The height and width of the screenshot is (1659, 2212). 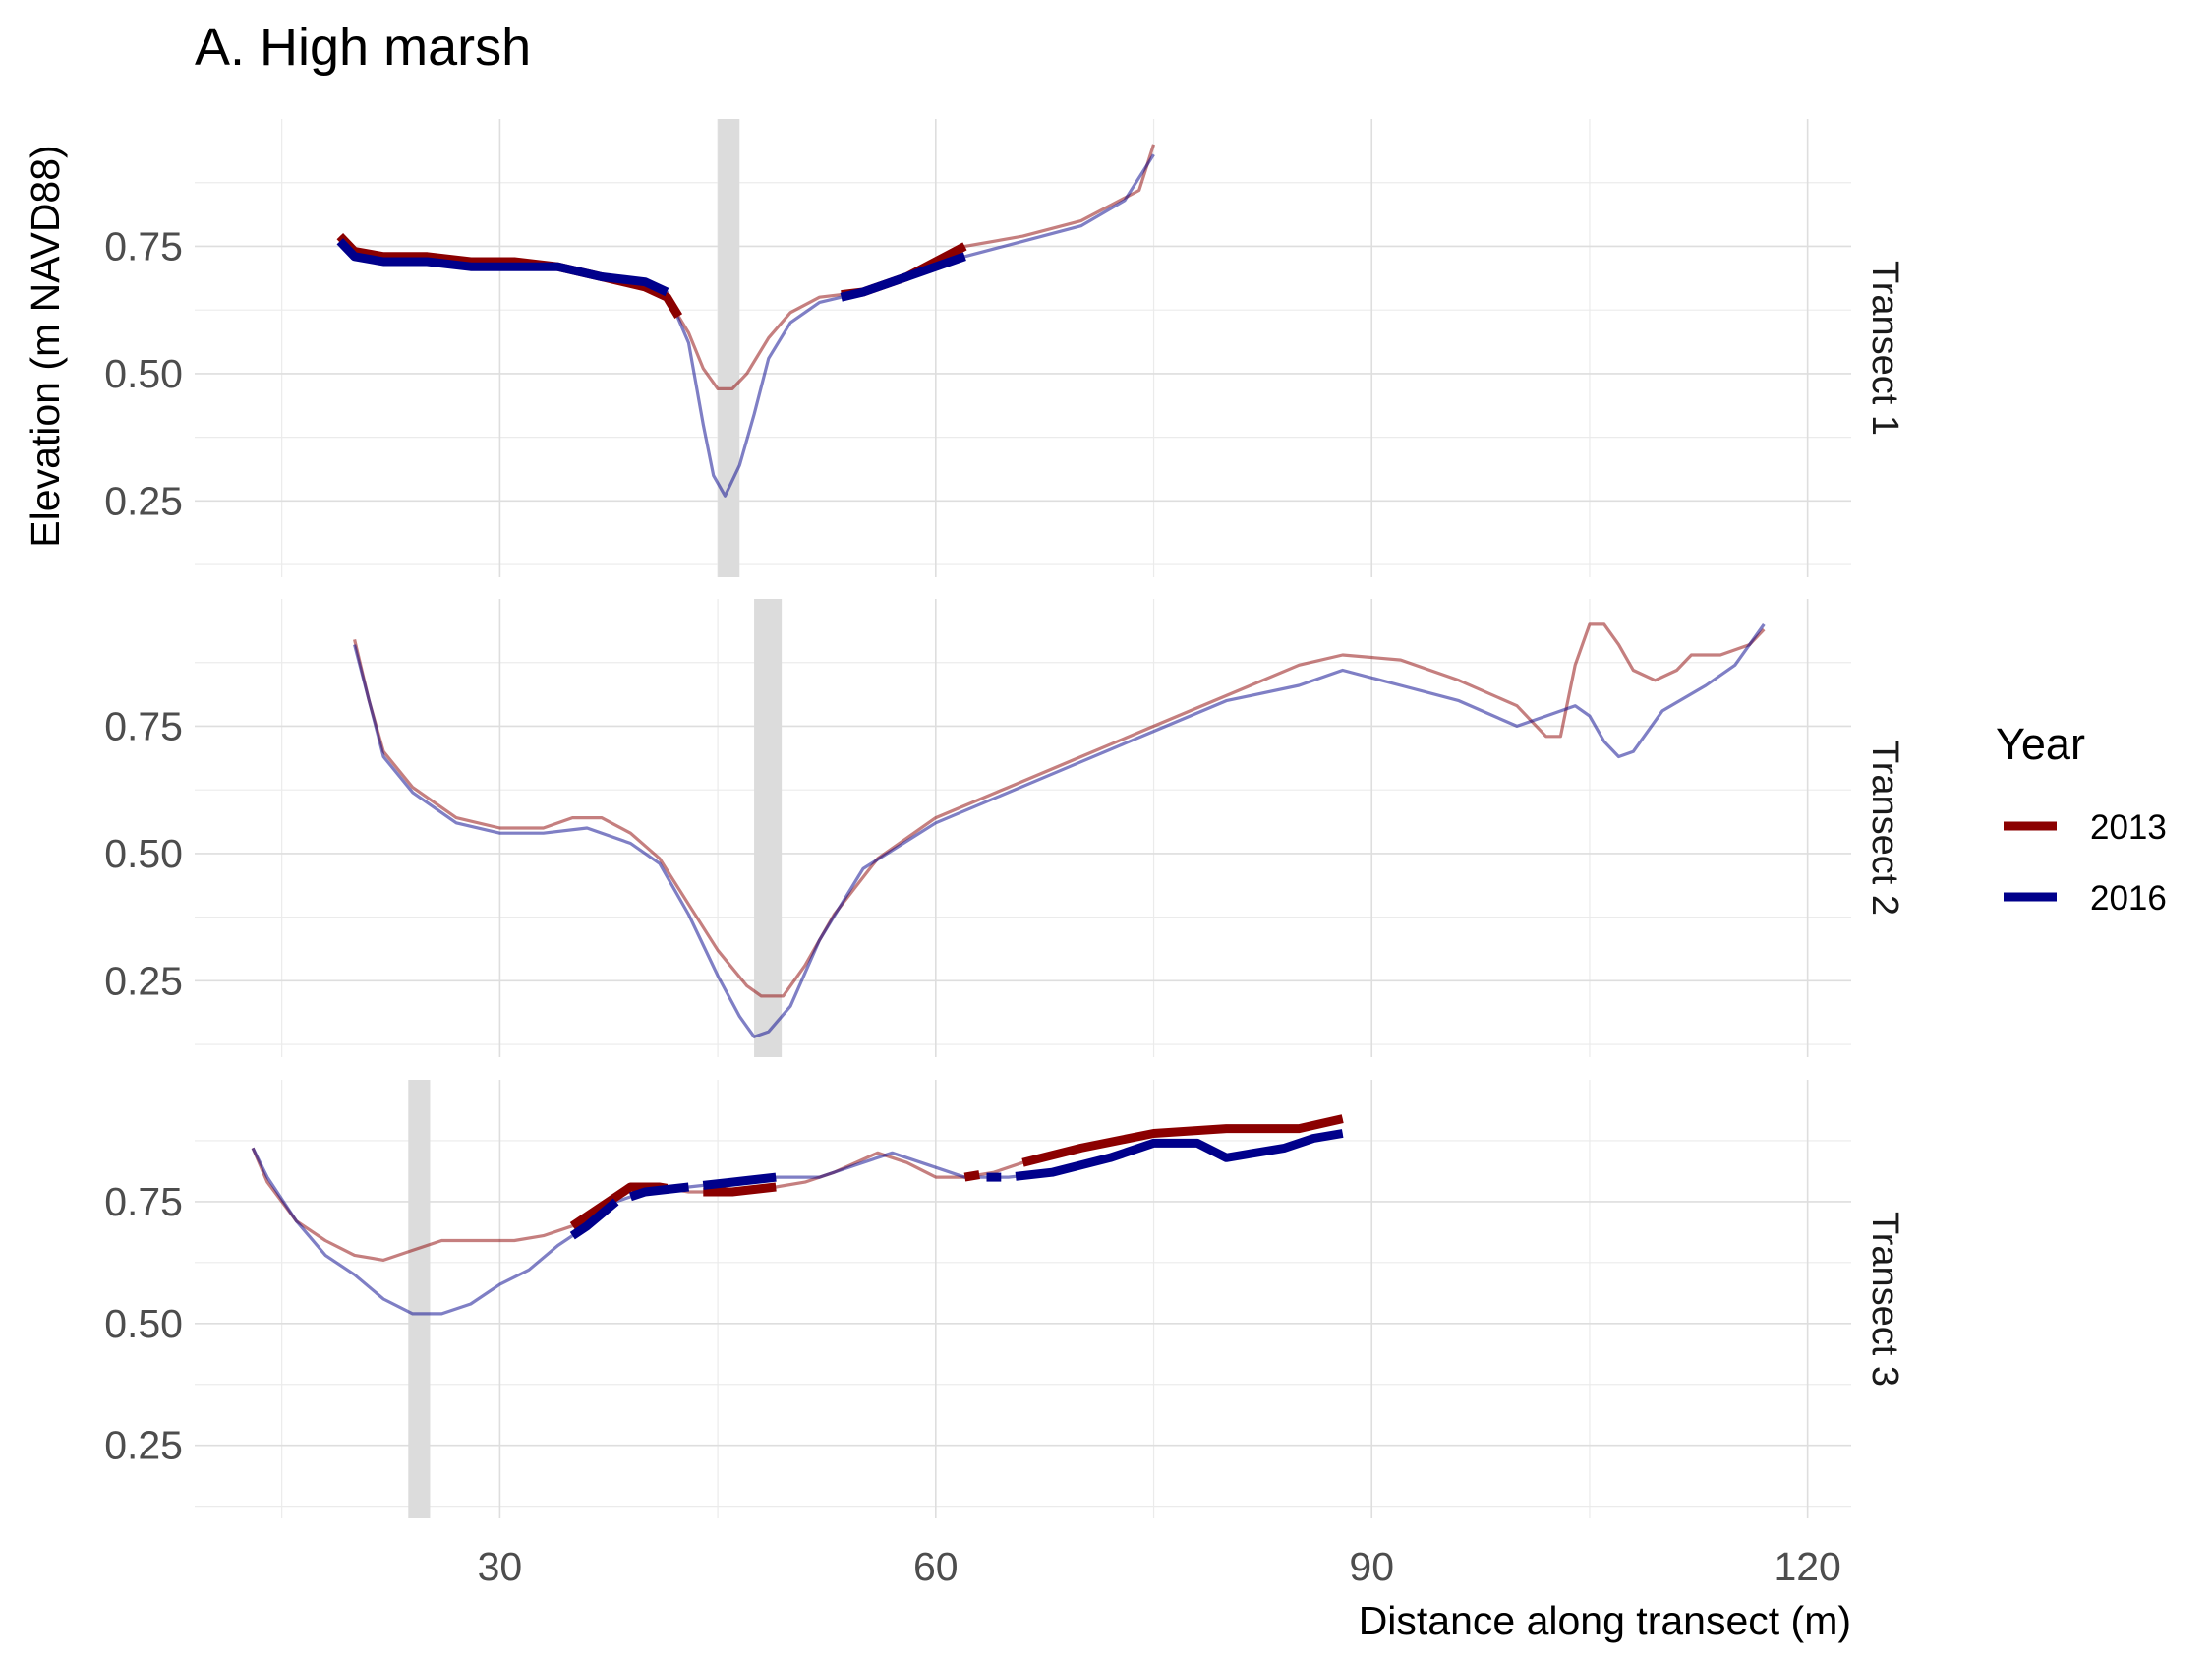 What do you see at coordinates (1807, 1566) in the screenshot?
I see `x-tick-label: 120` at bounding box center [1807, 1566].